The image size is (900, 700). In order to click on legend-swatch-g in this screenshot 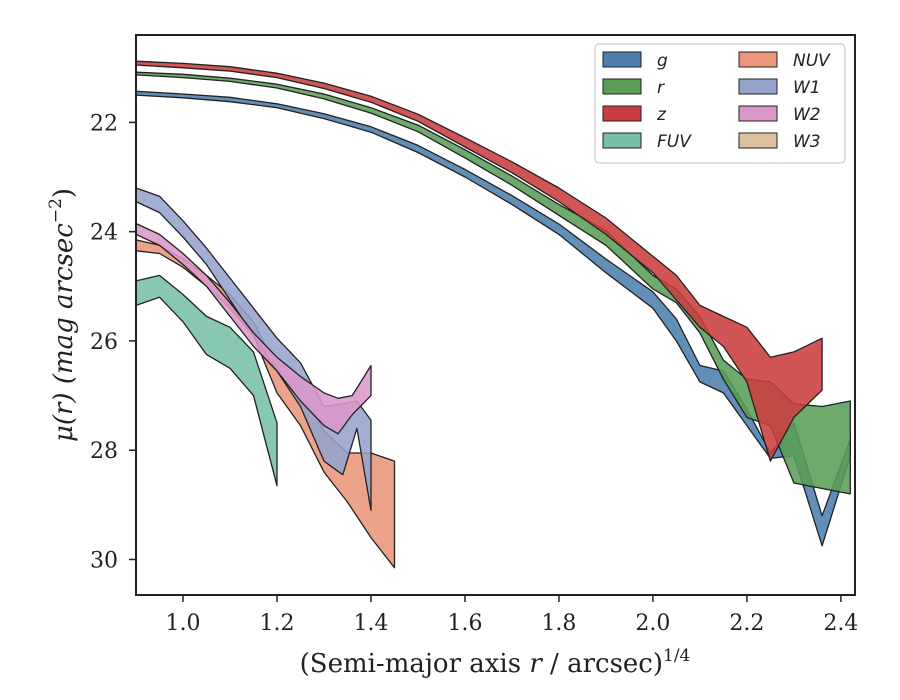, I will do `click(622, 59)`.